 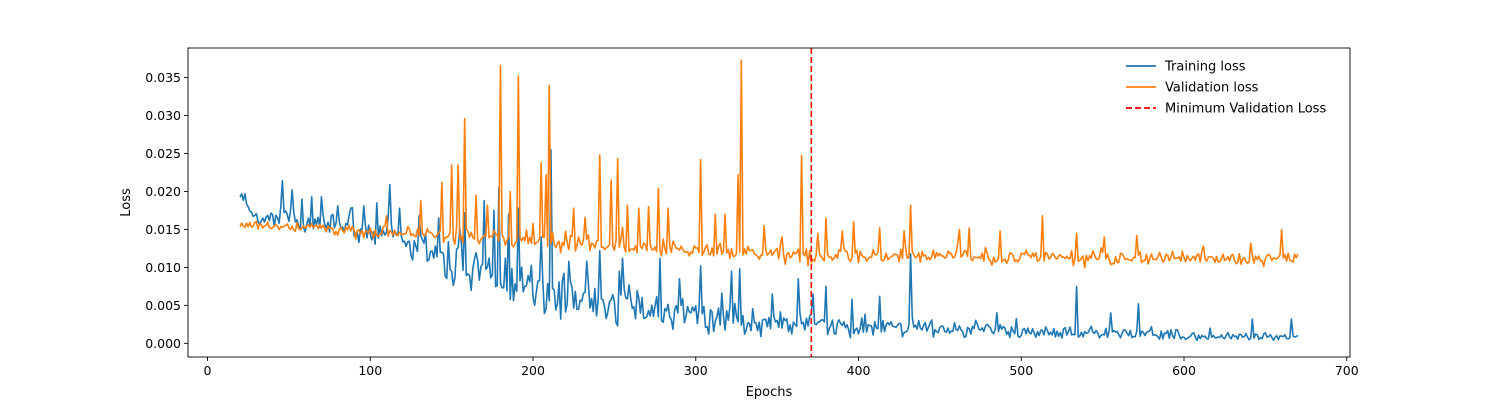 What do you see at coordinates (163, 77) in the screenshot?
I see `y-tick-label: 0.035` at bounding box center [163, 77].